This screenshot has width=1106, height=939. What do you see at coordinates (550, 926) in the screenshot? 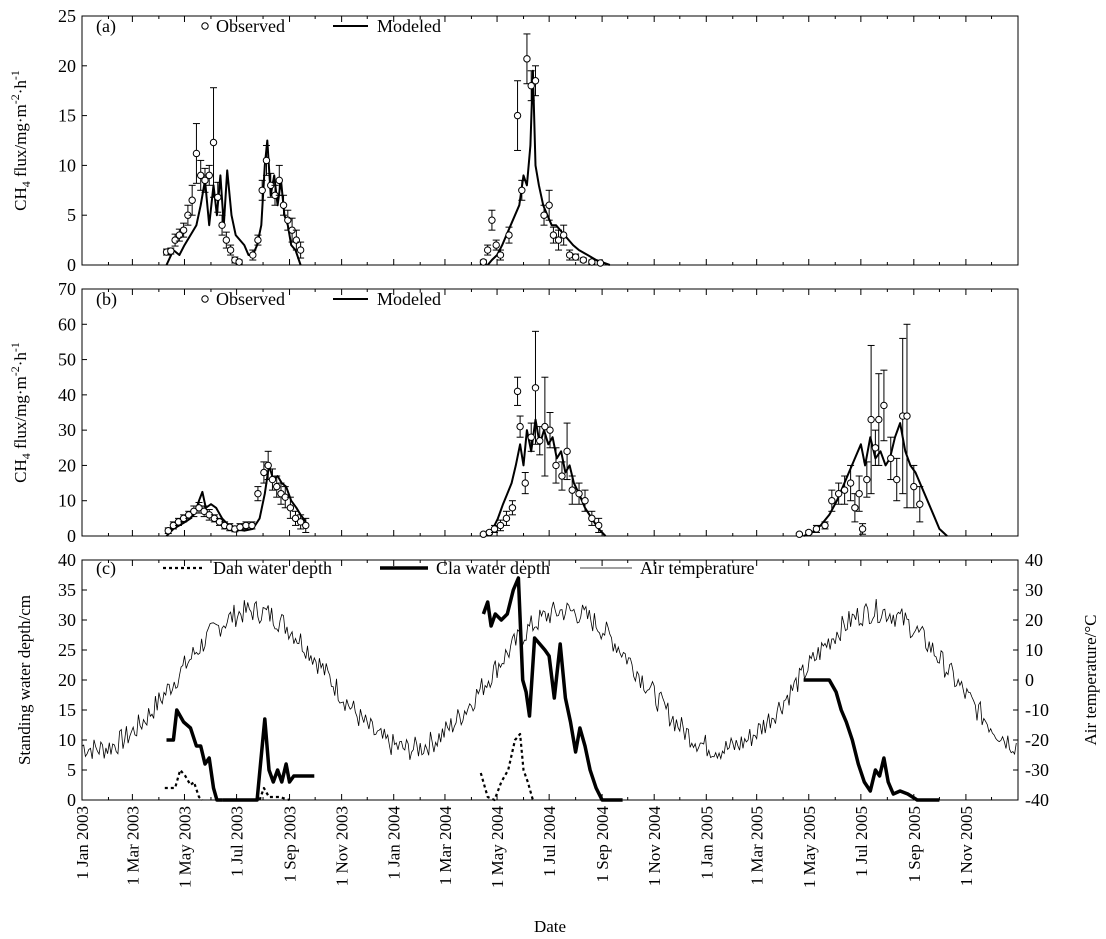
I see `x-axis-title: Date` at bounding box center [550, 926].